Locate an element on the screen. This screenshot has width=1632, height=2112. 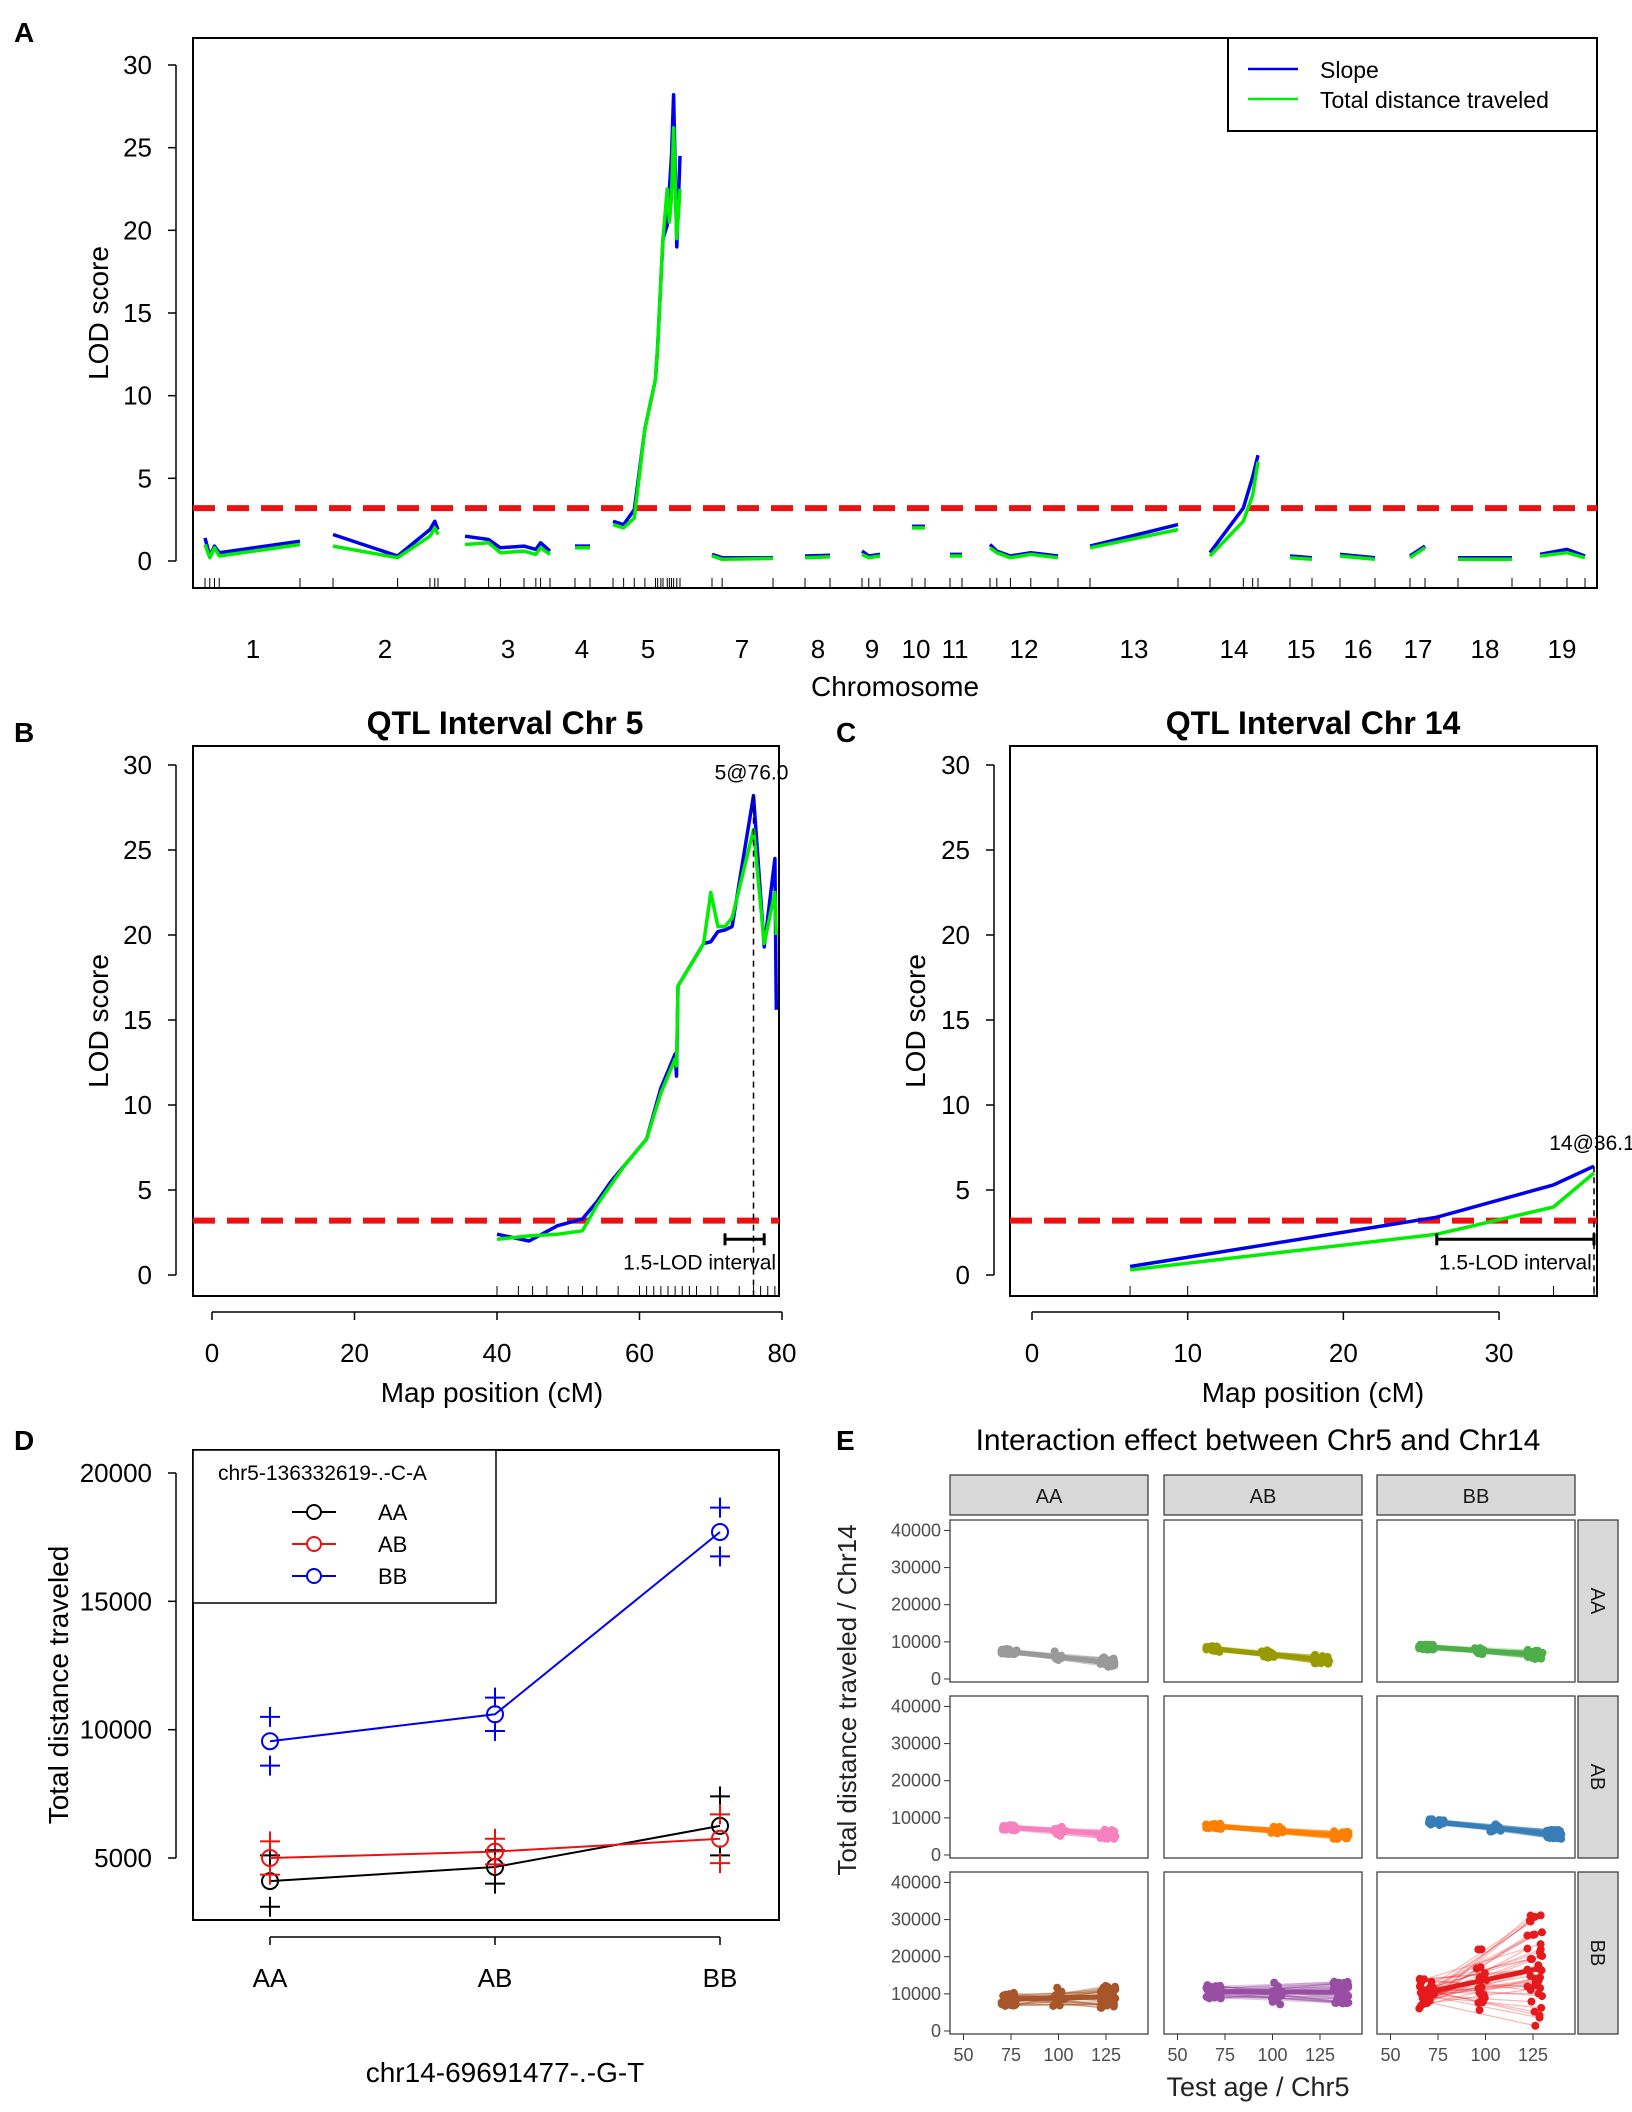
panel-b-series is located at coordinates (637, 1018).